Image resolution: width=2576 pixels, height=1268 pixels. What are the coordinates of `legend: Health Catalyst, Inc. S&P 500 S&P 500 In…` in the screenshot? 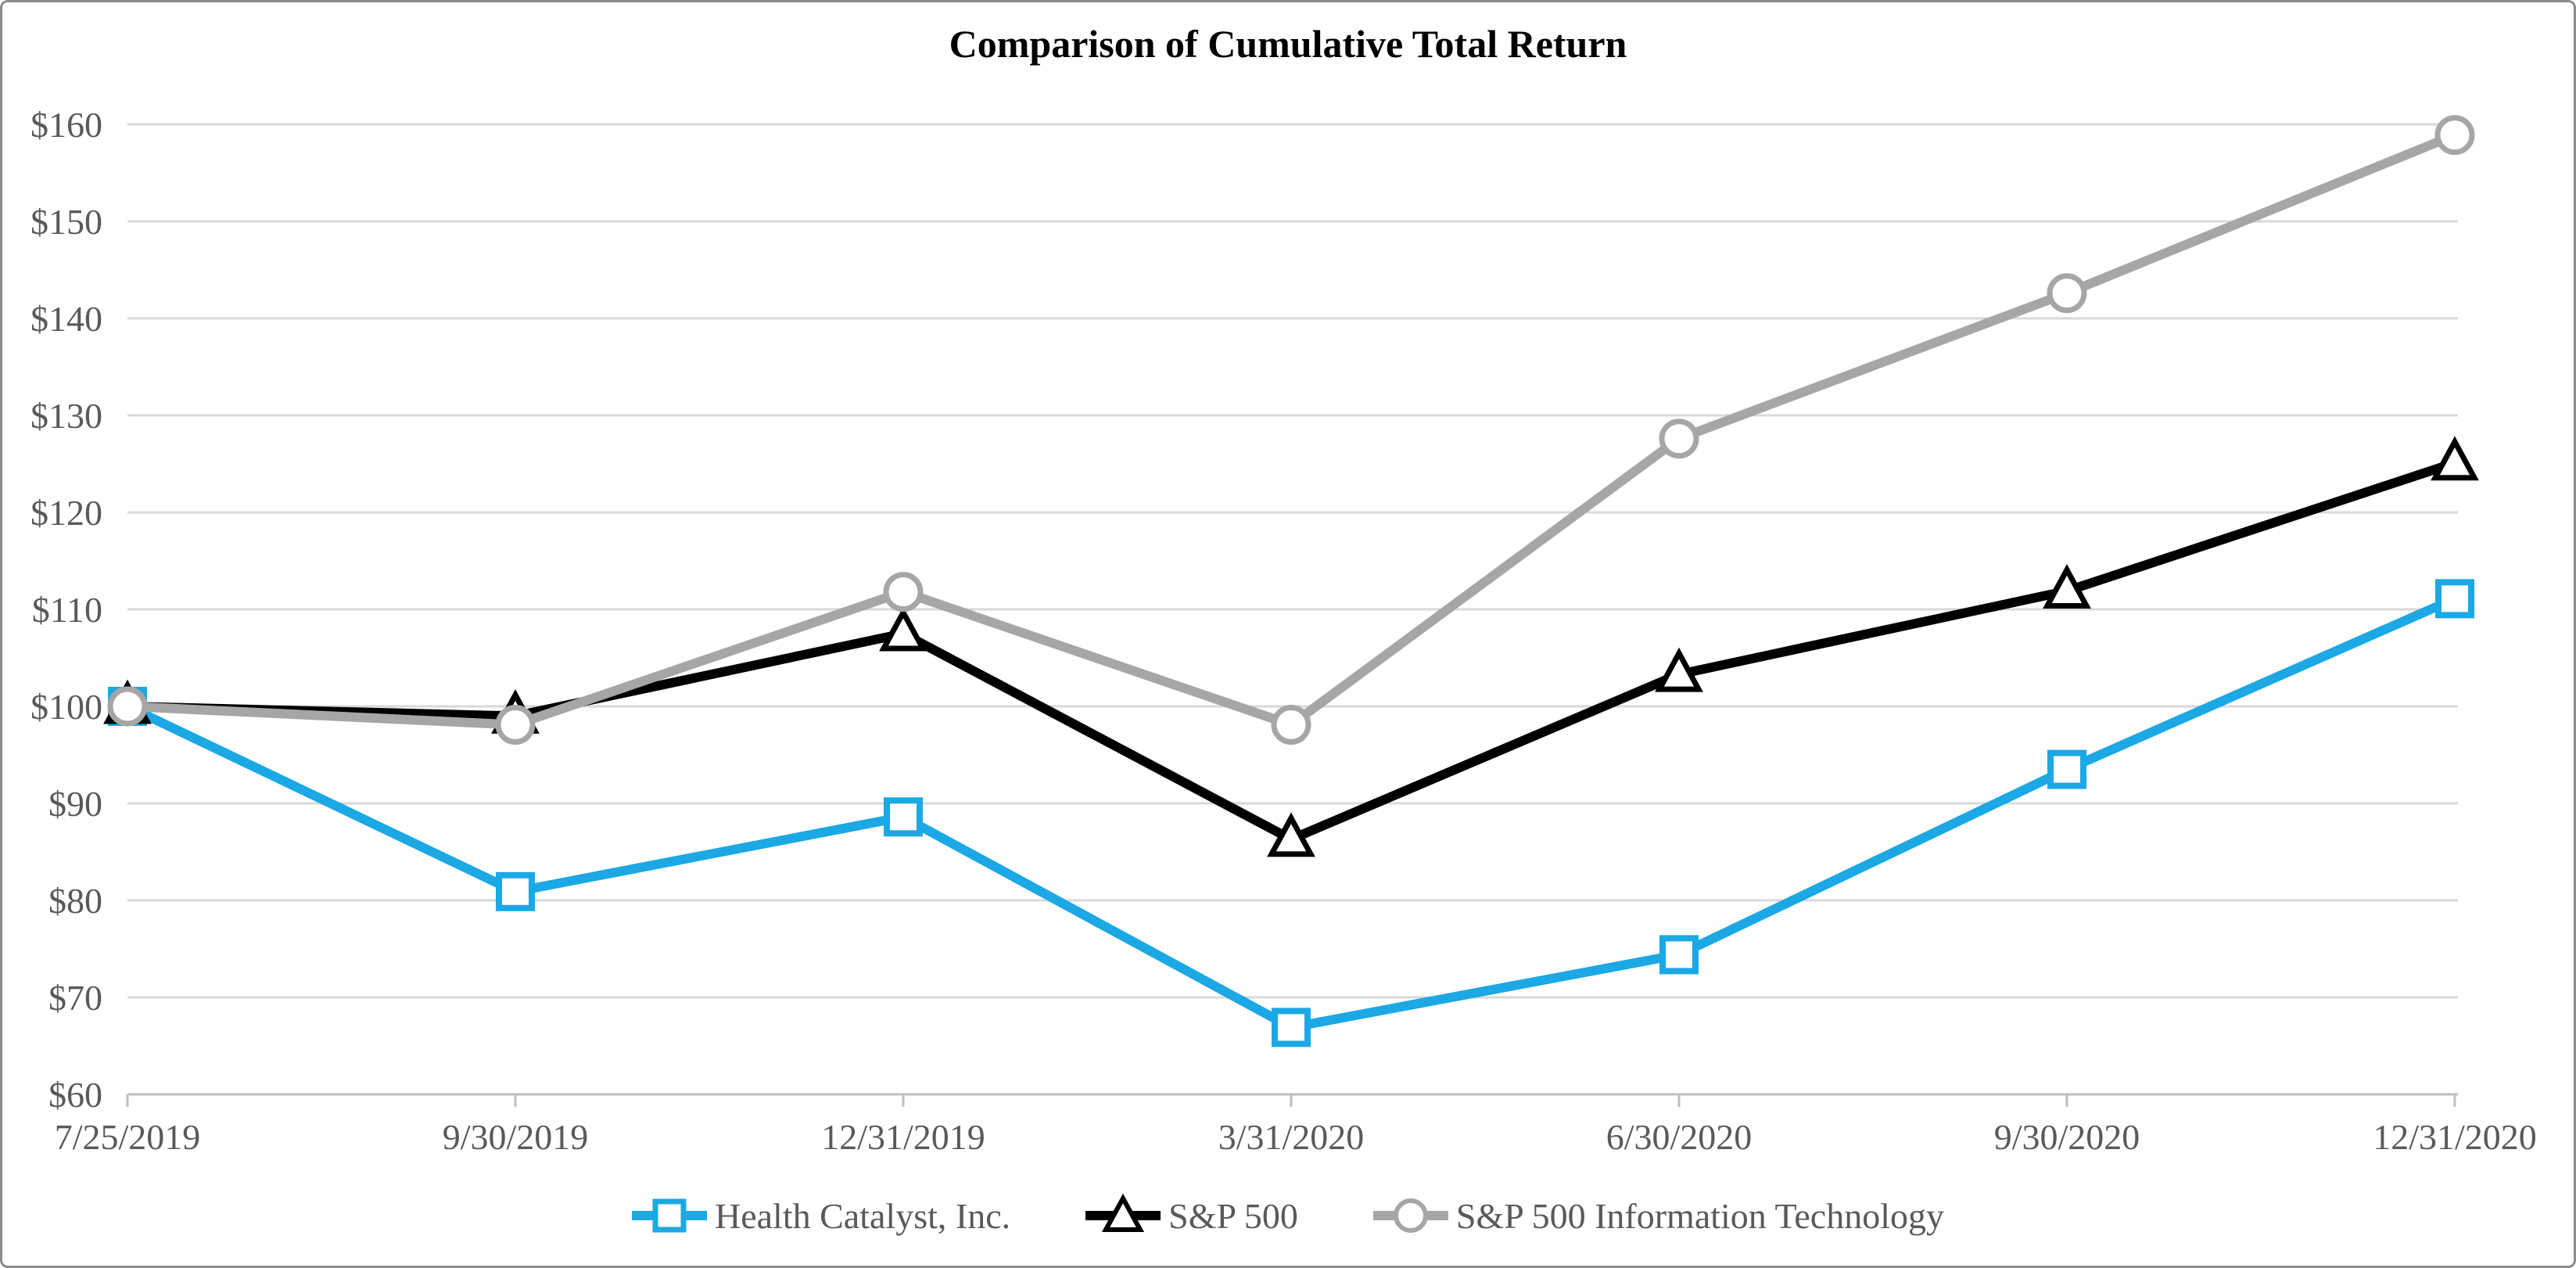 It's located at (1288, 1216).